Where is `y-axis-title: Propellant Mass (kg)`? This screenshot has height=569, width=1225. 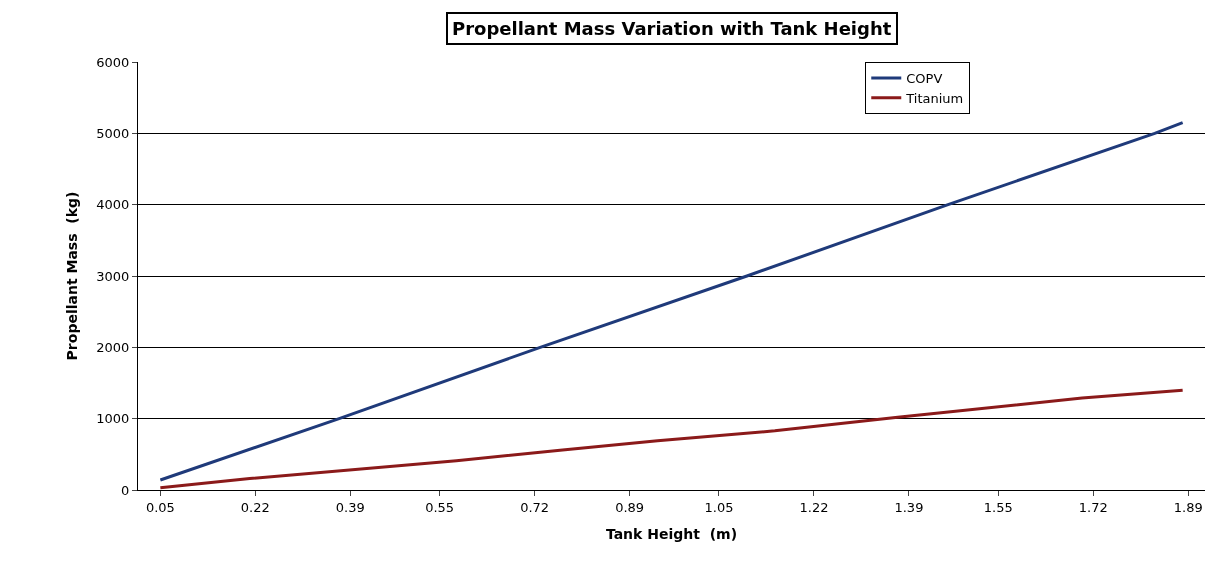
y-axis-title: Propellant Mass (kg) is located at coordinates (71, 276).